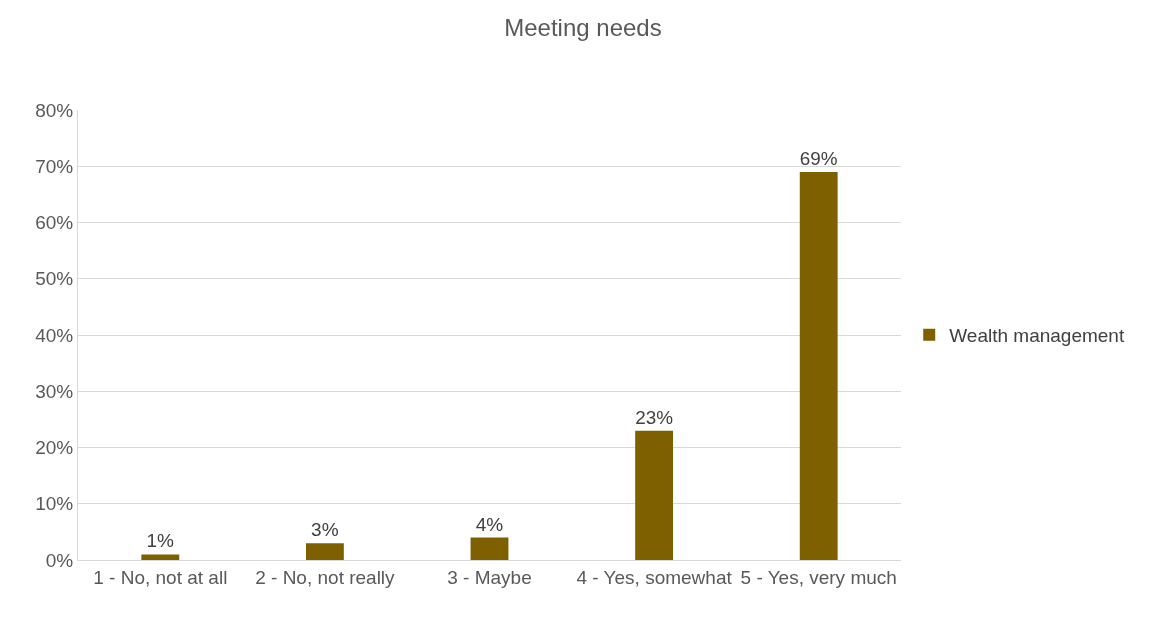 Image resolution: width=1166 pixels, height=635 pixels. What do you see at coordinates (54, 166) in the screenshot?
I see `y-tick-label: 70%` at bounding box center [54, 166].